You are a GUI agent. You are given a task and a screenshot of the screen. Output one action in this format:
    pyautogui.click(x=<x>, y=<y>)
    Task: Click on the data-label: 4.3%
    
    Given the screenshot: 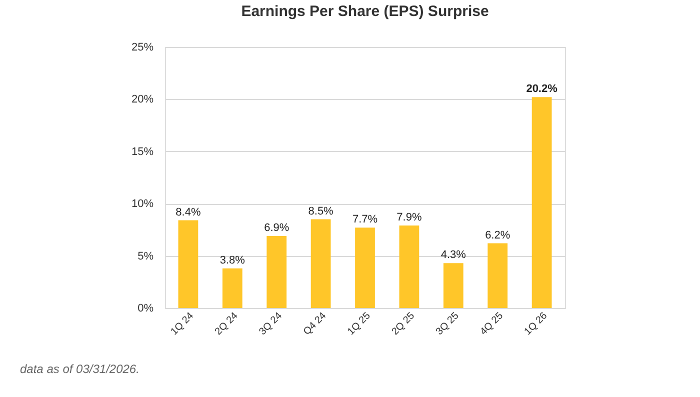 What is the action you would take?
    pyautogui.click(x=453, y=255)
    